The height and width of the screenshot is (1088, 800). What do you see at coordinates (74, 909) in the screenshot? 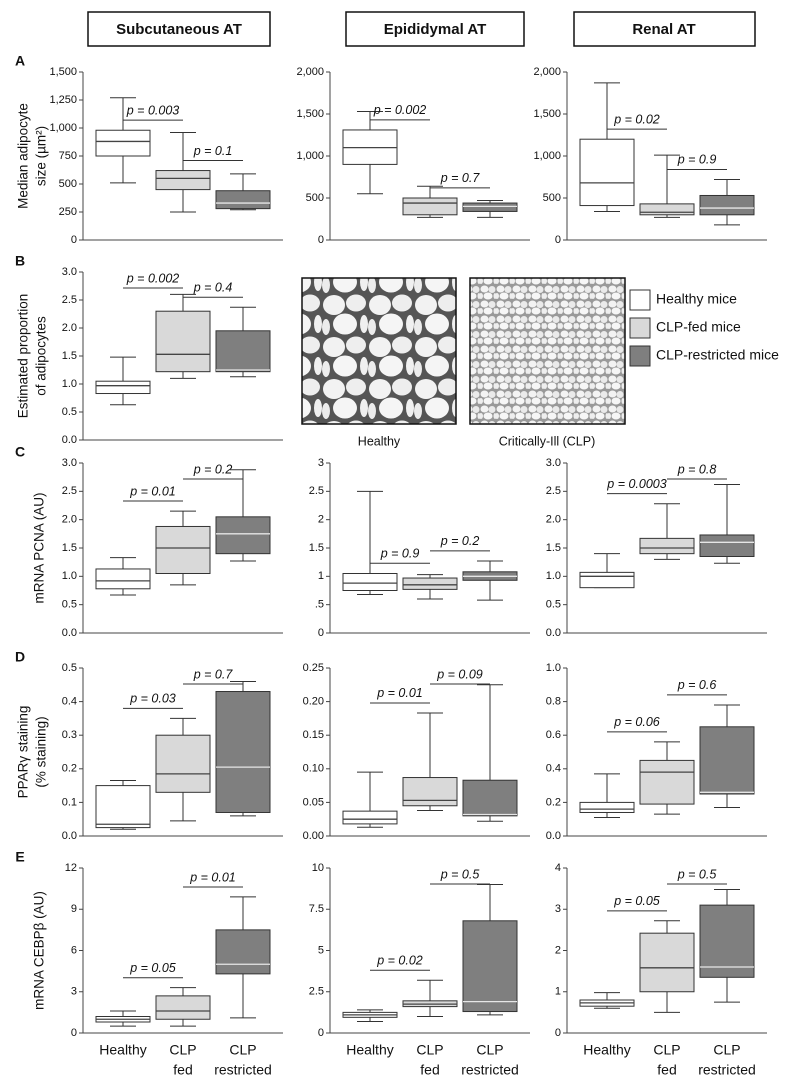
I see `y-tick-label: 9` at bounding box center [74, 909].